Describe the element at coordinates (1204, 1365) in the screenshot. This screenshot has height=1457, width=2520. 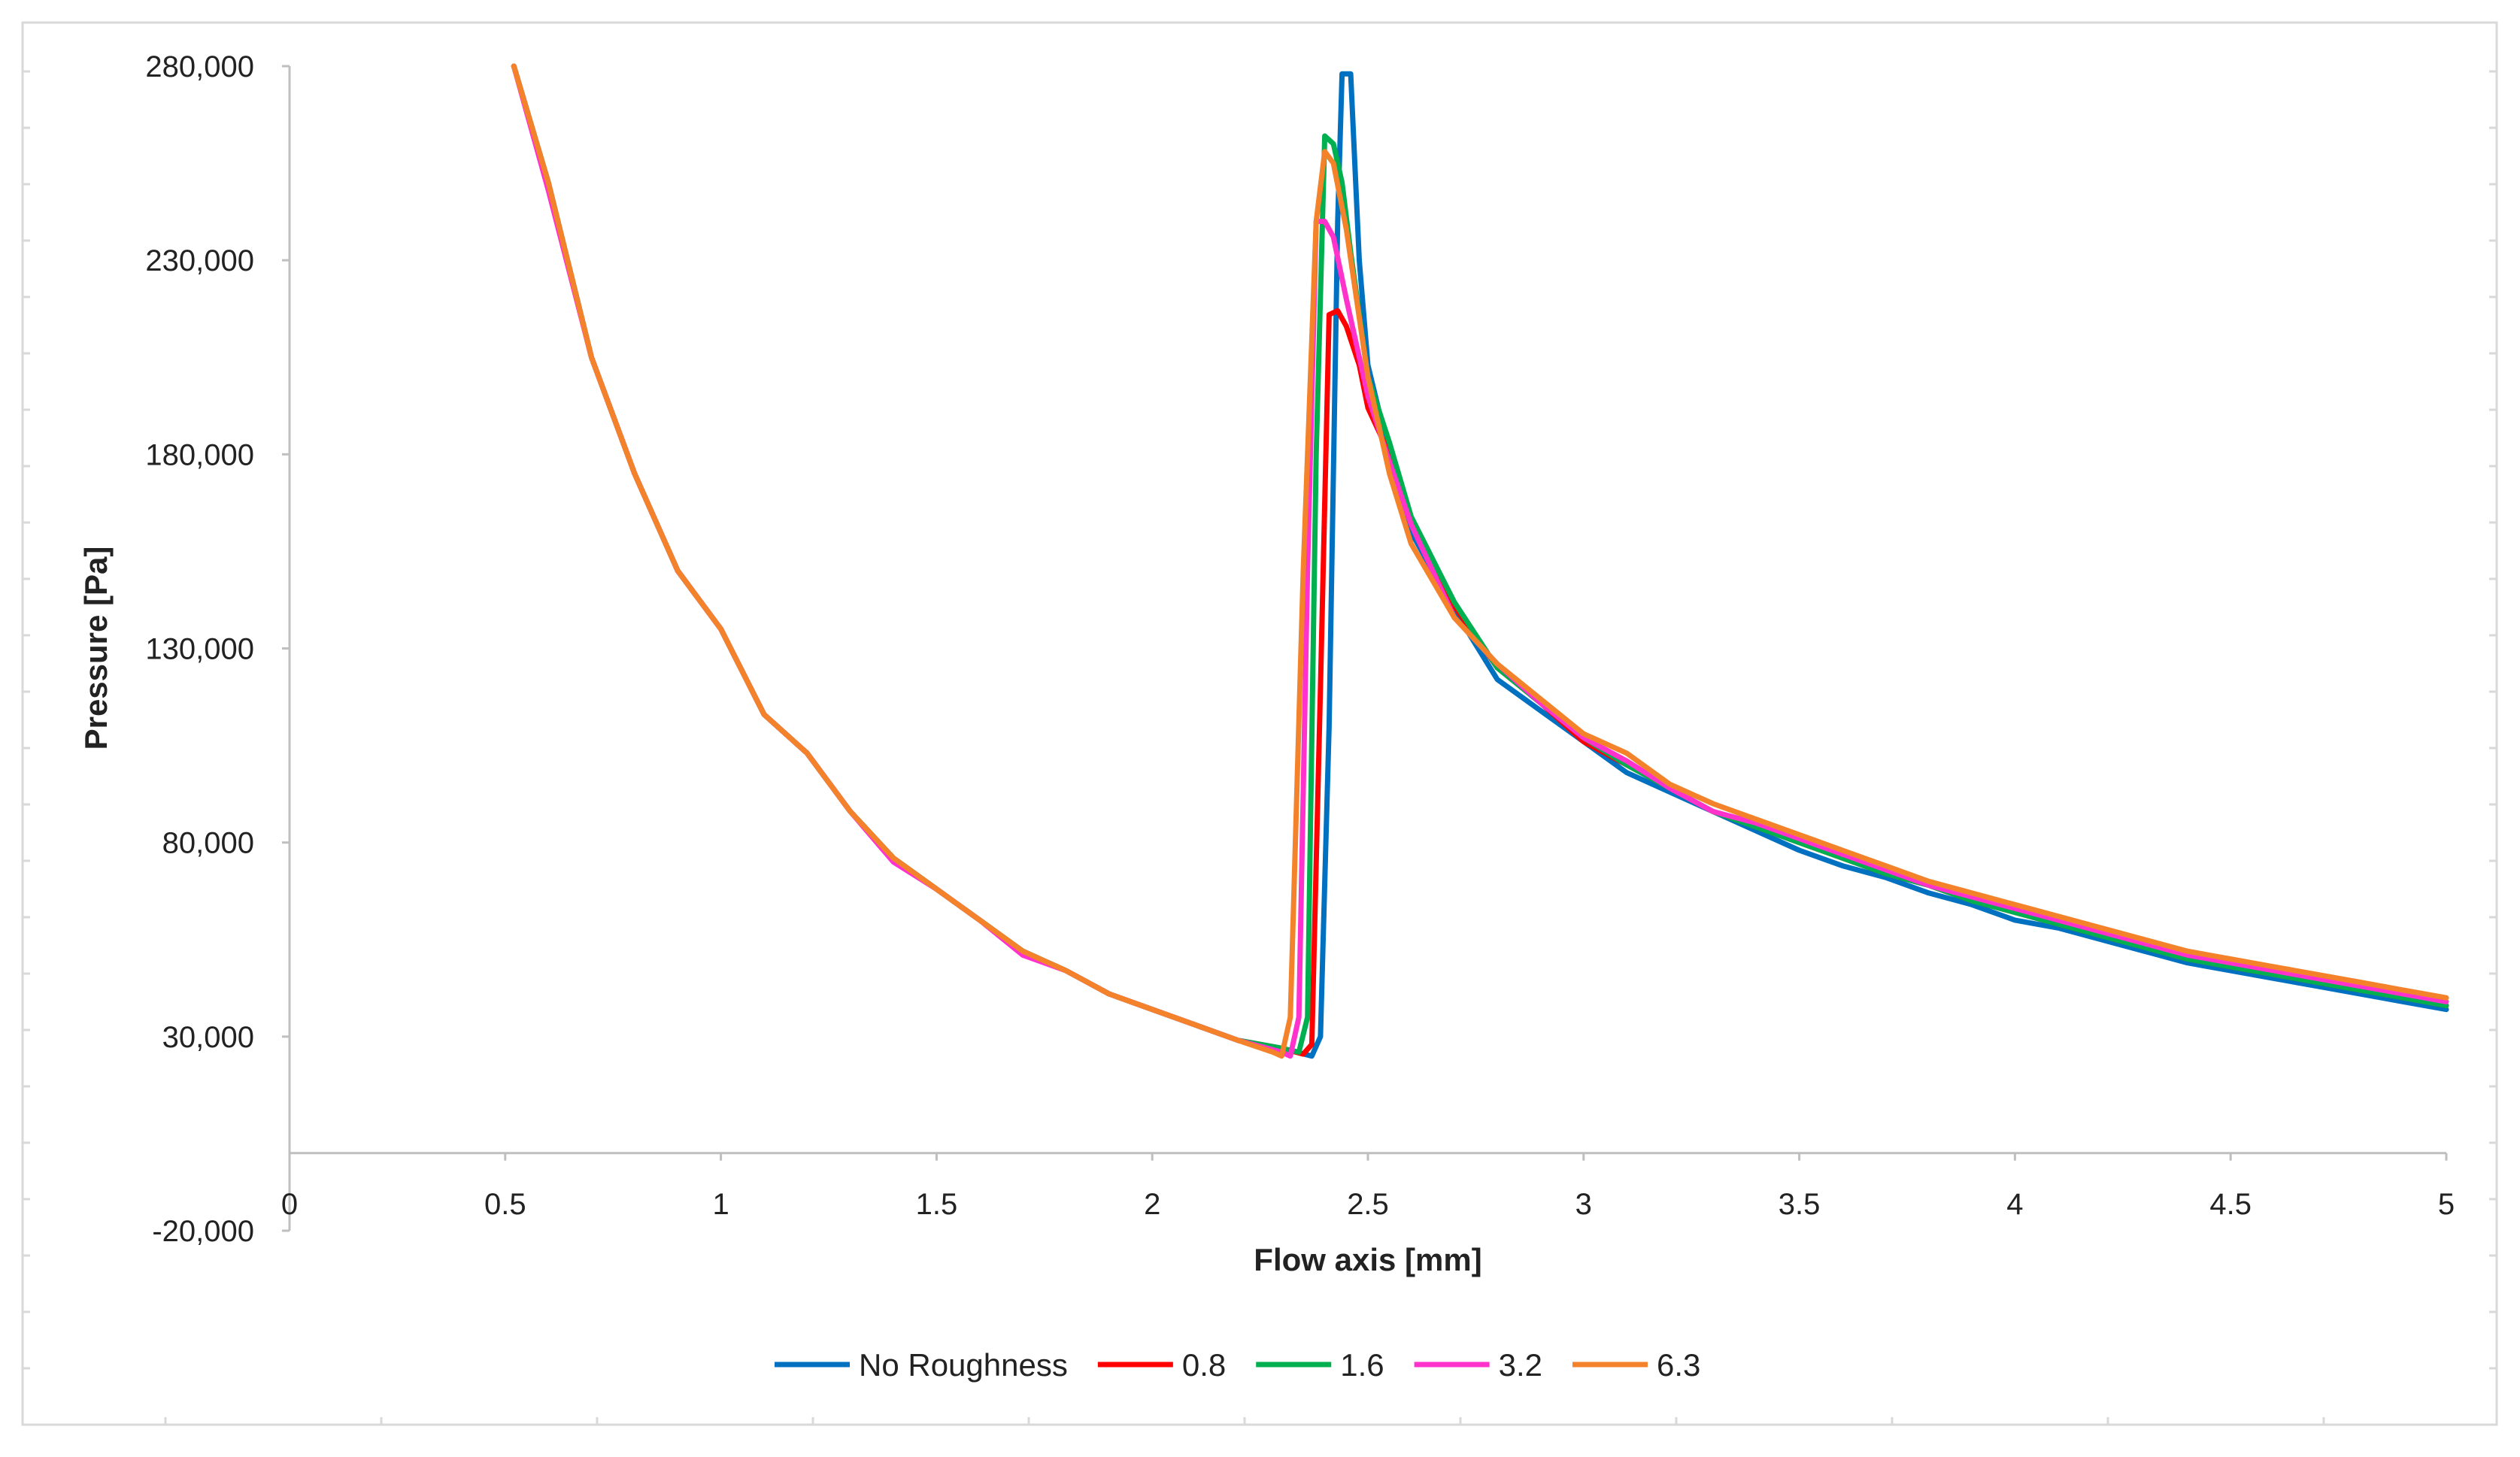
I see `legend-label: 0.8` at that location.